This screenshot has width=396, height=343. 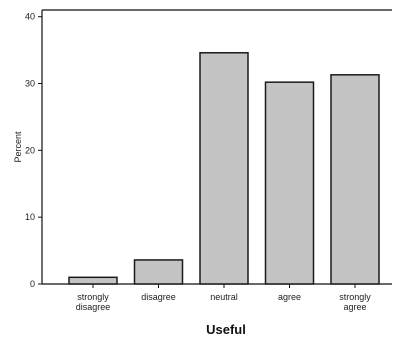 I want to click on x-tick-label: disagree, so click(x=158, y=297).